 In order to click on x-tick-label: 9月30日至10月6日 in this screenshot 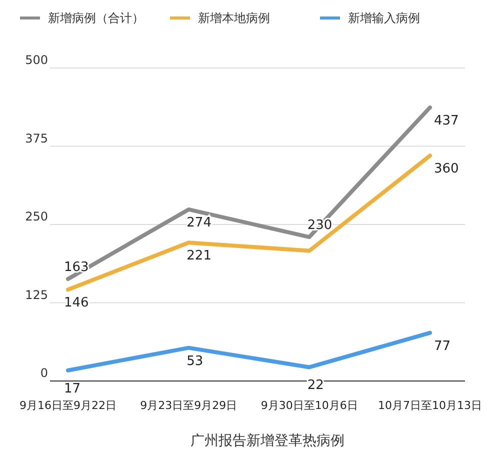, I will do `click(309, 405)`.